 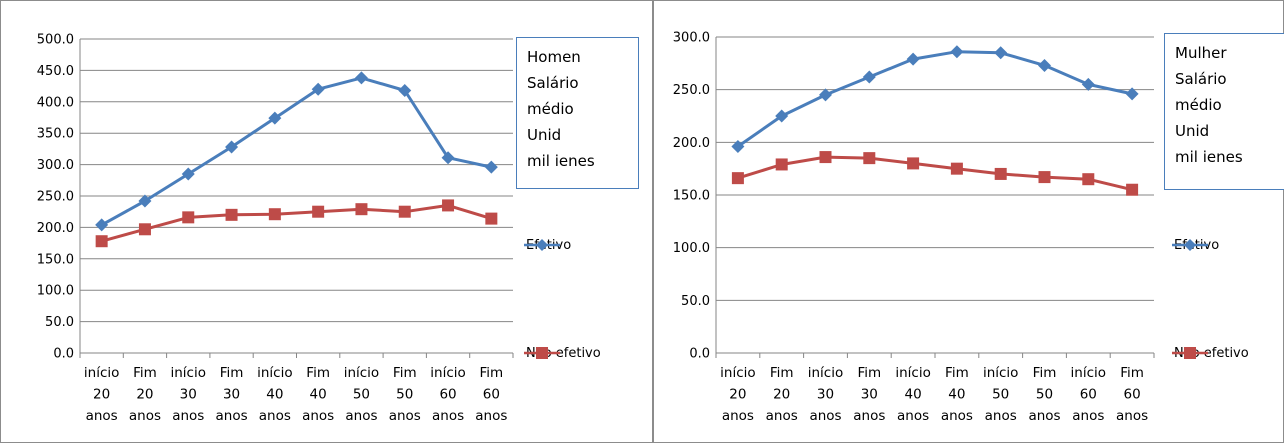 What do you see at coordinates (1192, 131) in the screenshot?
I see `annotation-line: Unid` at bounding box center [1192, 131].